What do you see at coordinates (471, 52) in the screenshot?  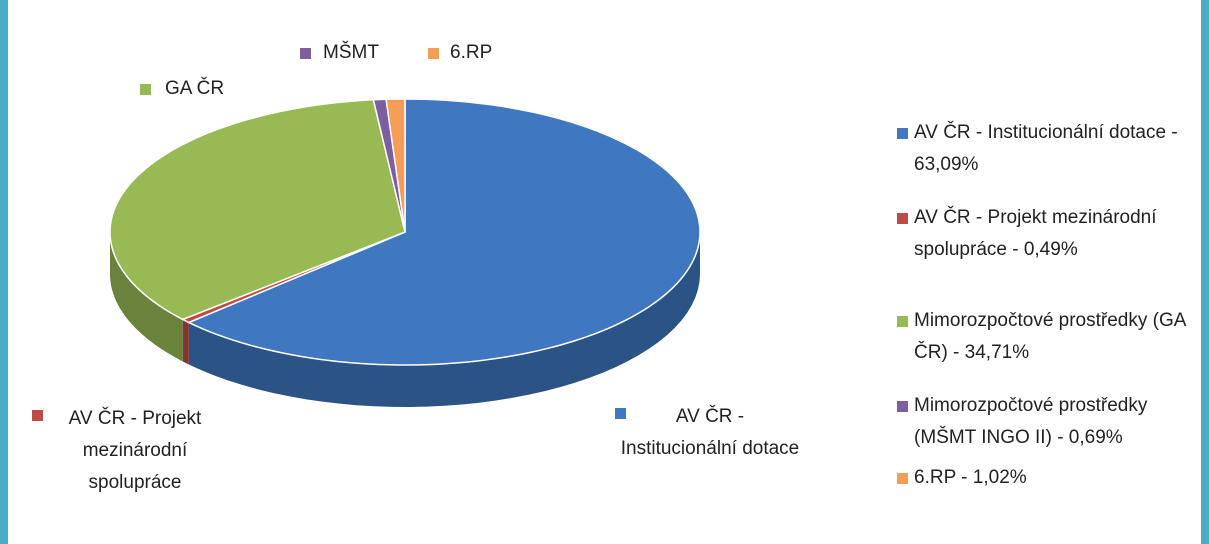 I see `data-label: 6.RP` at bounding box center [471, 52].